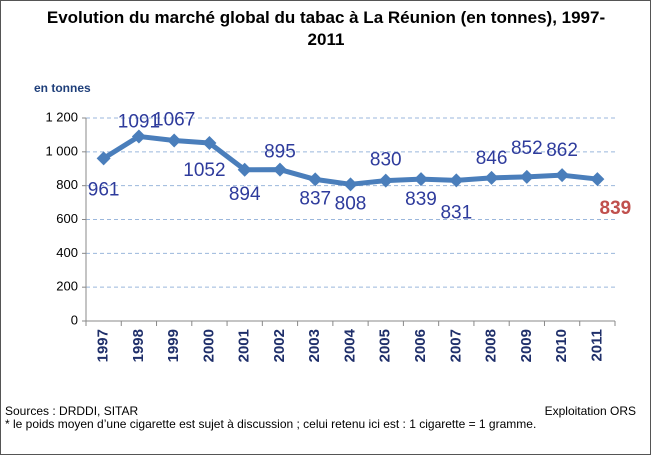 The image size is (651, 455). I want to click on x-tick-label: 2003, so click(314, 345).